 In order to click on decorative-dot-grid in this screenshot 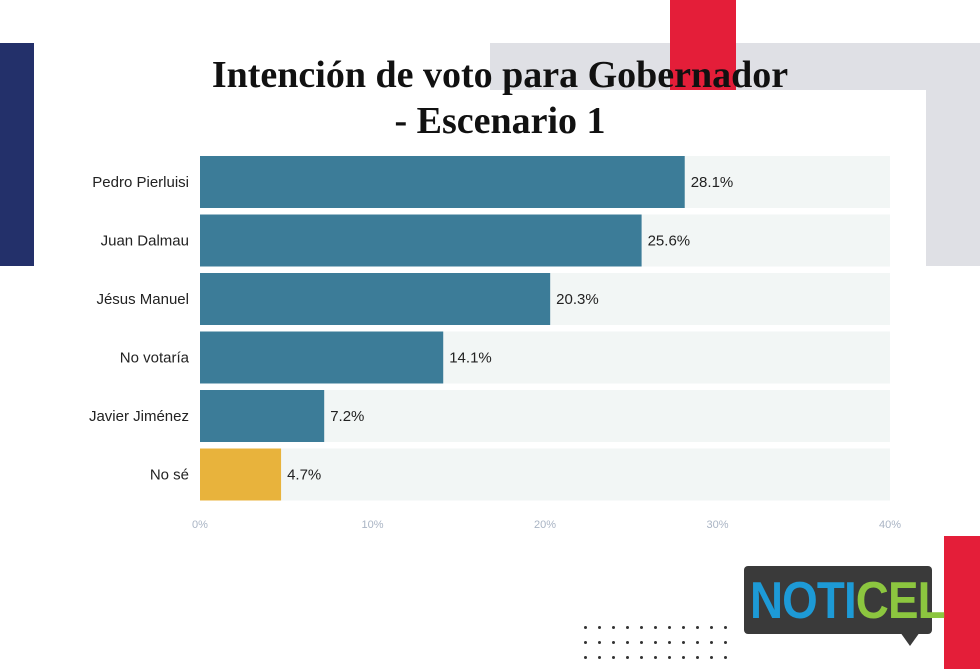, I will do `click(664, 644)`.